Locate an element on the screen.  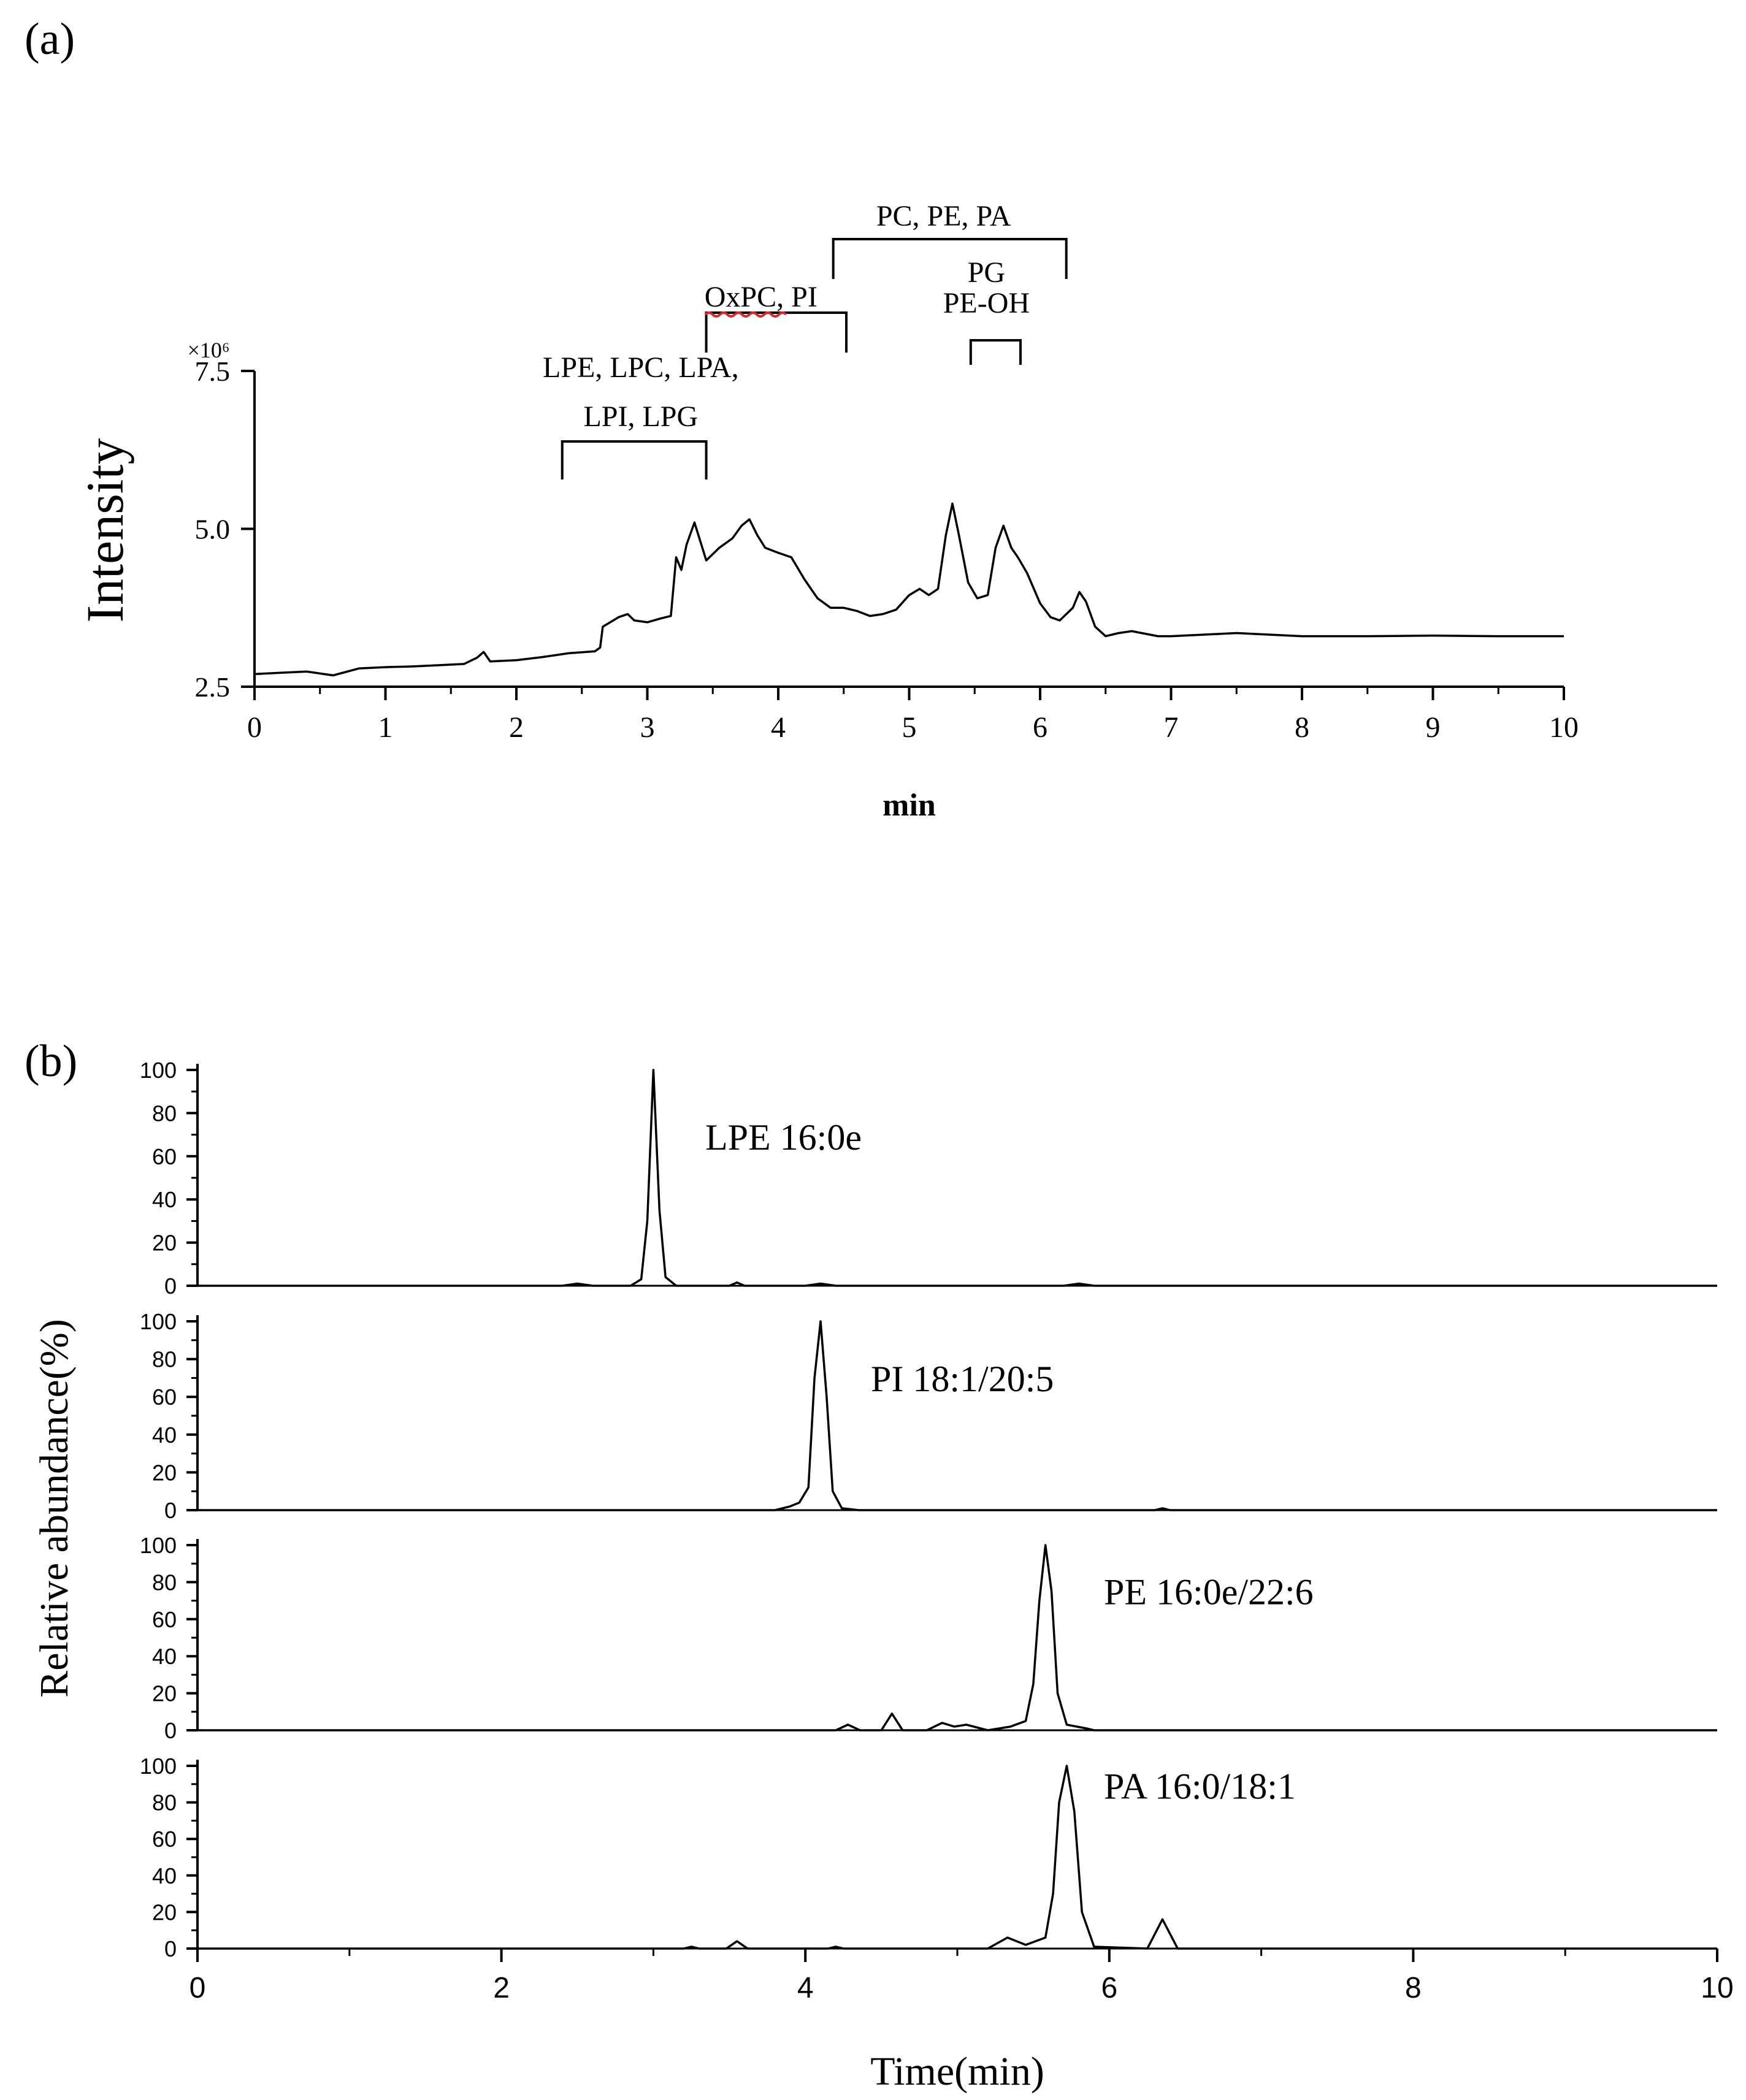
panel-label-b: (b) is located at coordinates (51, 1061).